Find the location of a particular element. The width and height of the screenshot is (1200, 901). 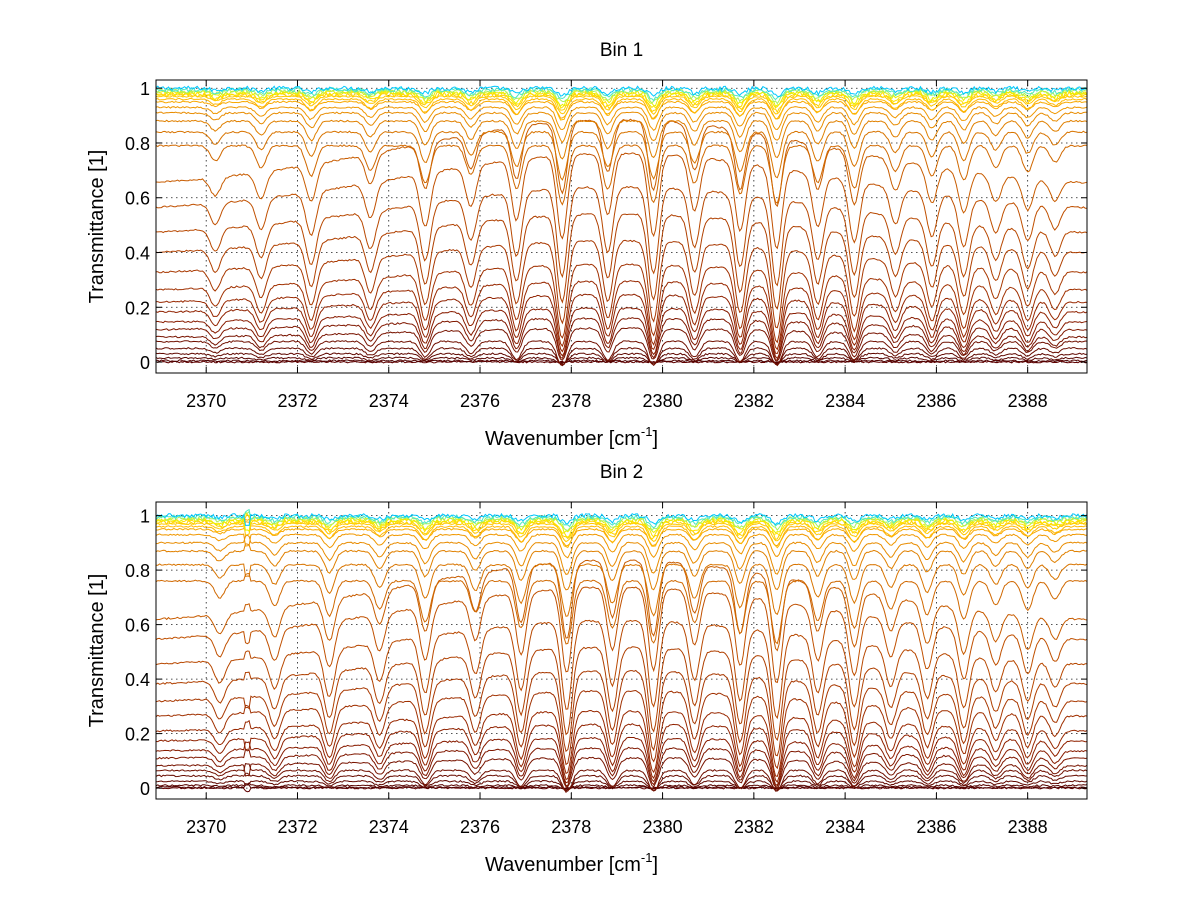

y-axis-label: Transmittance [1] is located at coordinates (97, 227).